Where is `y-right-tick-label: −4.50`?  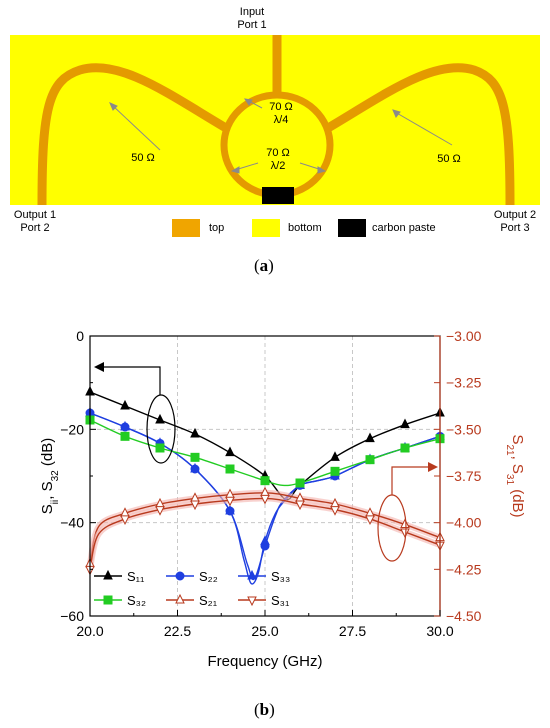 y-right-tick-label: −4.50 is located at coordinates (464, 616).